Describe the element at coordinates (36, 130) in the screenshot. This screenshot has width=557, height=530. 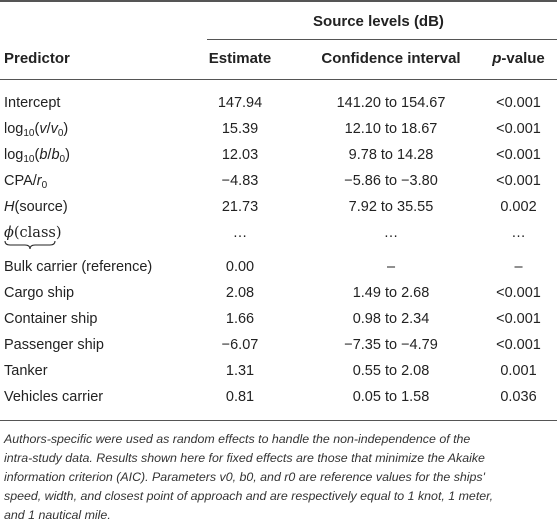
I see `predictor-cell: log10(v/v0)` at that location.